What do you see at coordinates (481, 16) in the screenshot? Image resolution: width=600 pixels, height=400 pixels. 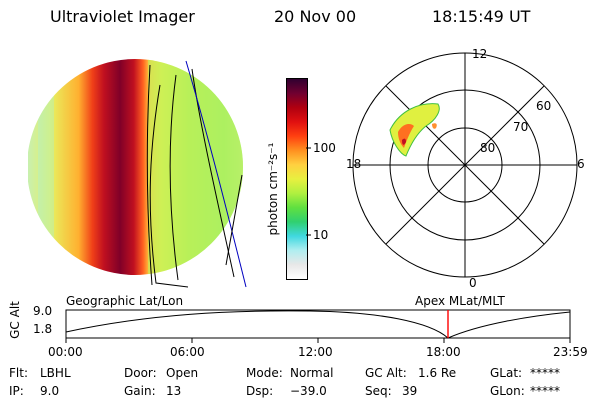 I see `observation-time: 18:15:49 UT` at bounding box center [481, 16].